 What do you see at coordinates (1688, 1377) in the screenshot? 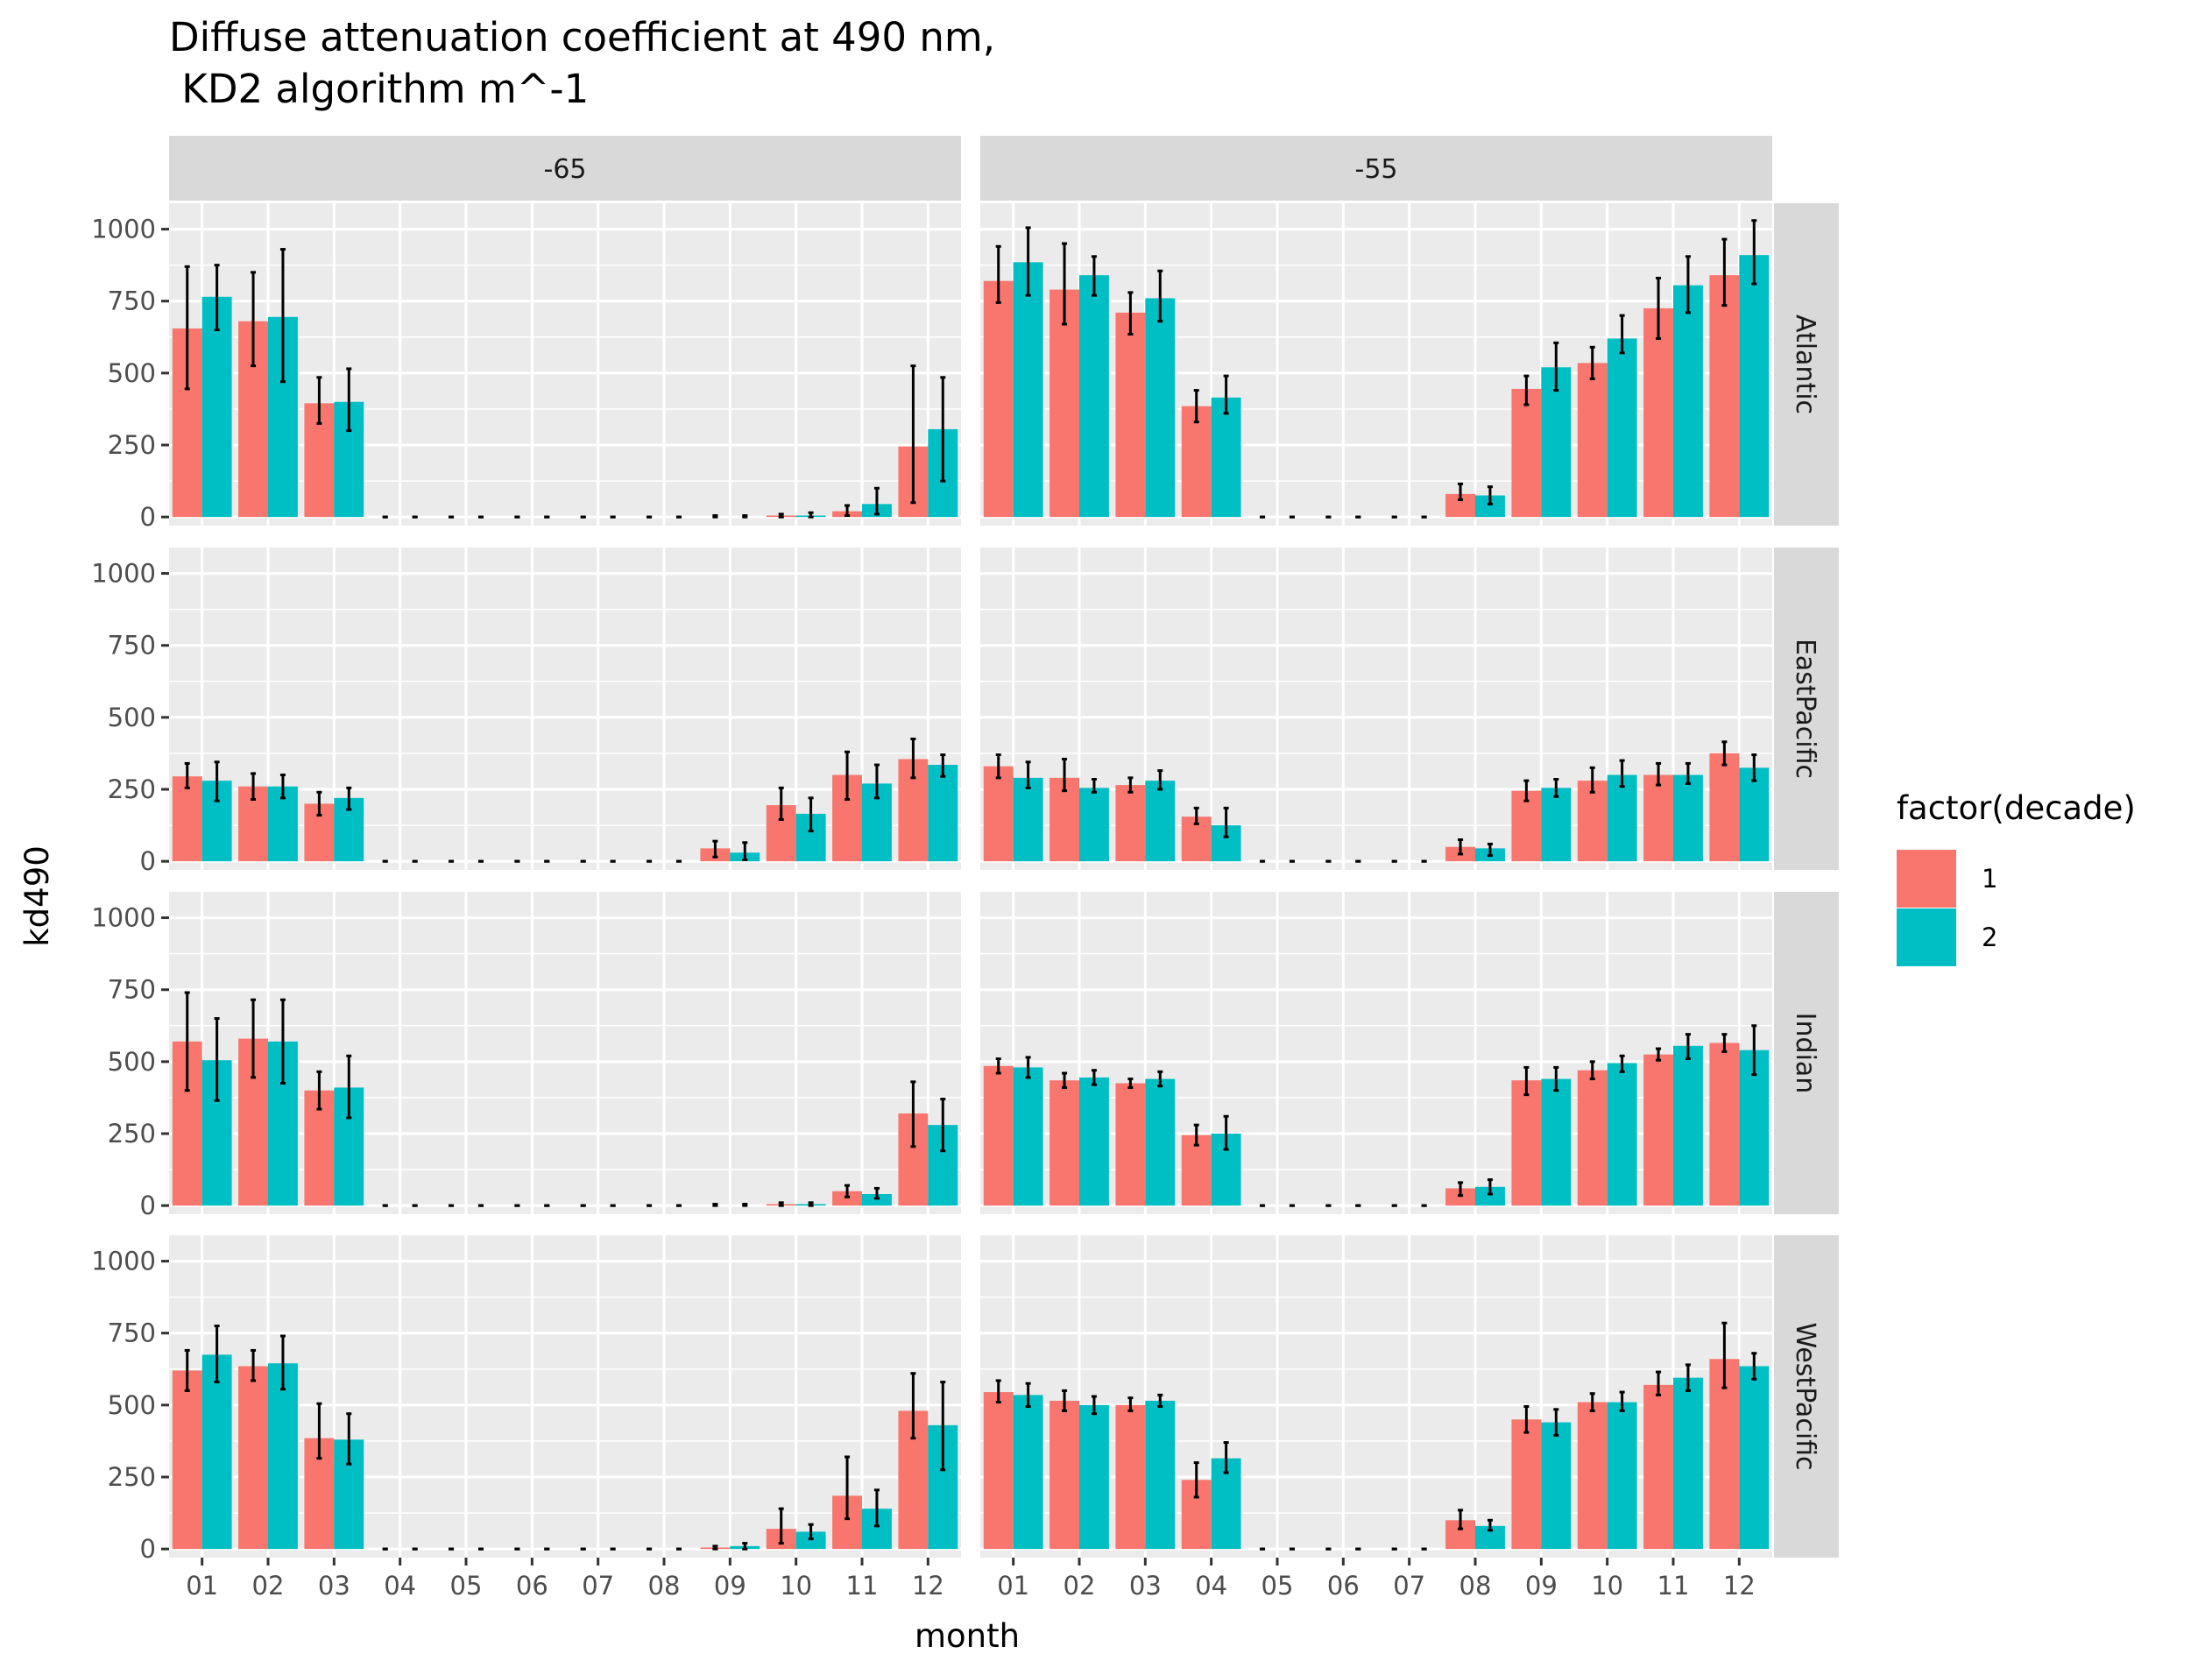
I see `errorbar-WestPacific--55-11-decade-2` at bounding box center [1688, 1377].